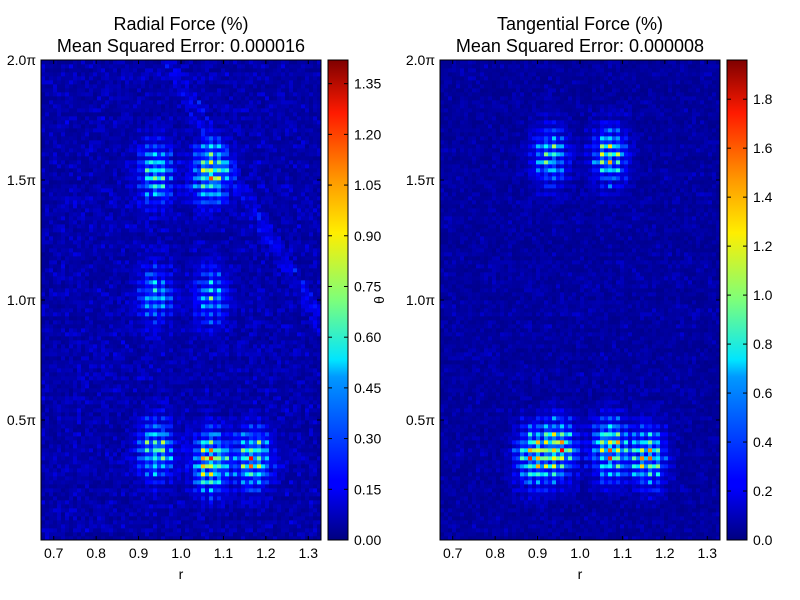 This screenshot has height=600, width=800. What do you see at coordinates (367, 185) in the screenshot?
I see `colorbar-tick-label: 1.05` at bounding box center [367, 185].